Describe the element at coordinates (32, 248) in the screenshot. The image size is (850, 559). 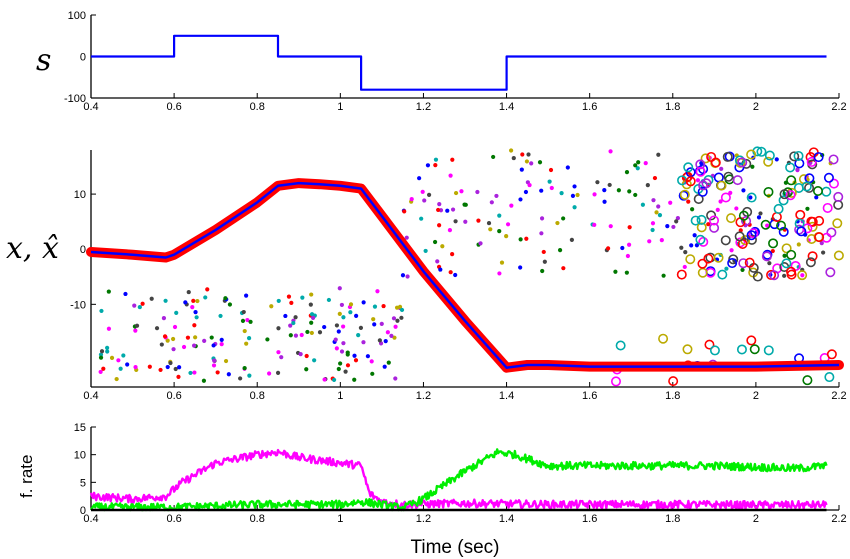
I see `ylabel-x-hat: x, x̂` at that location.